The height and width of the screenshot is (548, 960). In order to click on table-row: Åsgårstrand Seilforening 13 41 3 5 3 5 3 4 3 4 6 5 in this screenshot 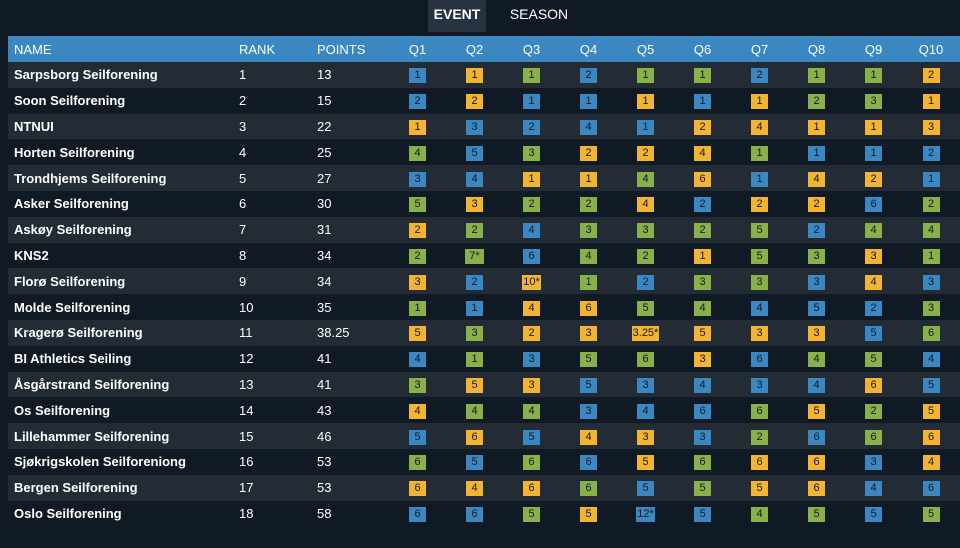, I will do `click(484, 384)`.